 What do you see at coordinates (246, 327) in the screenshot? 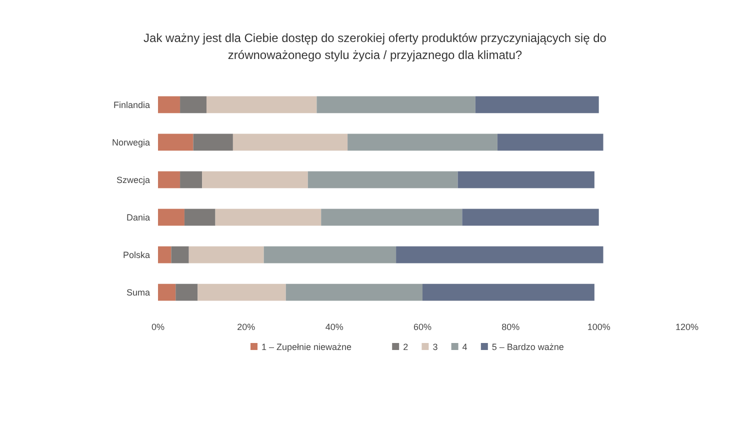
I see `x-tick-label: 20%` at bounding box center [246, 327].